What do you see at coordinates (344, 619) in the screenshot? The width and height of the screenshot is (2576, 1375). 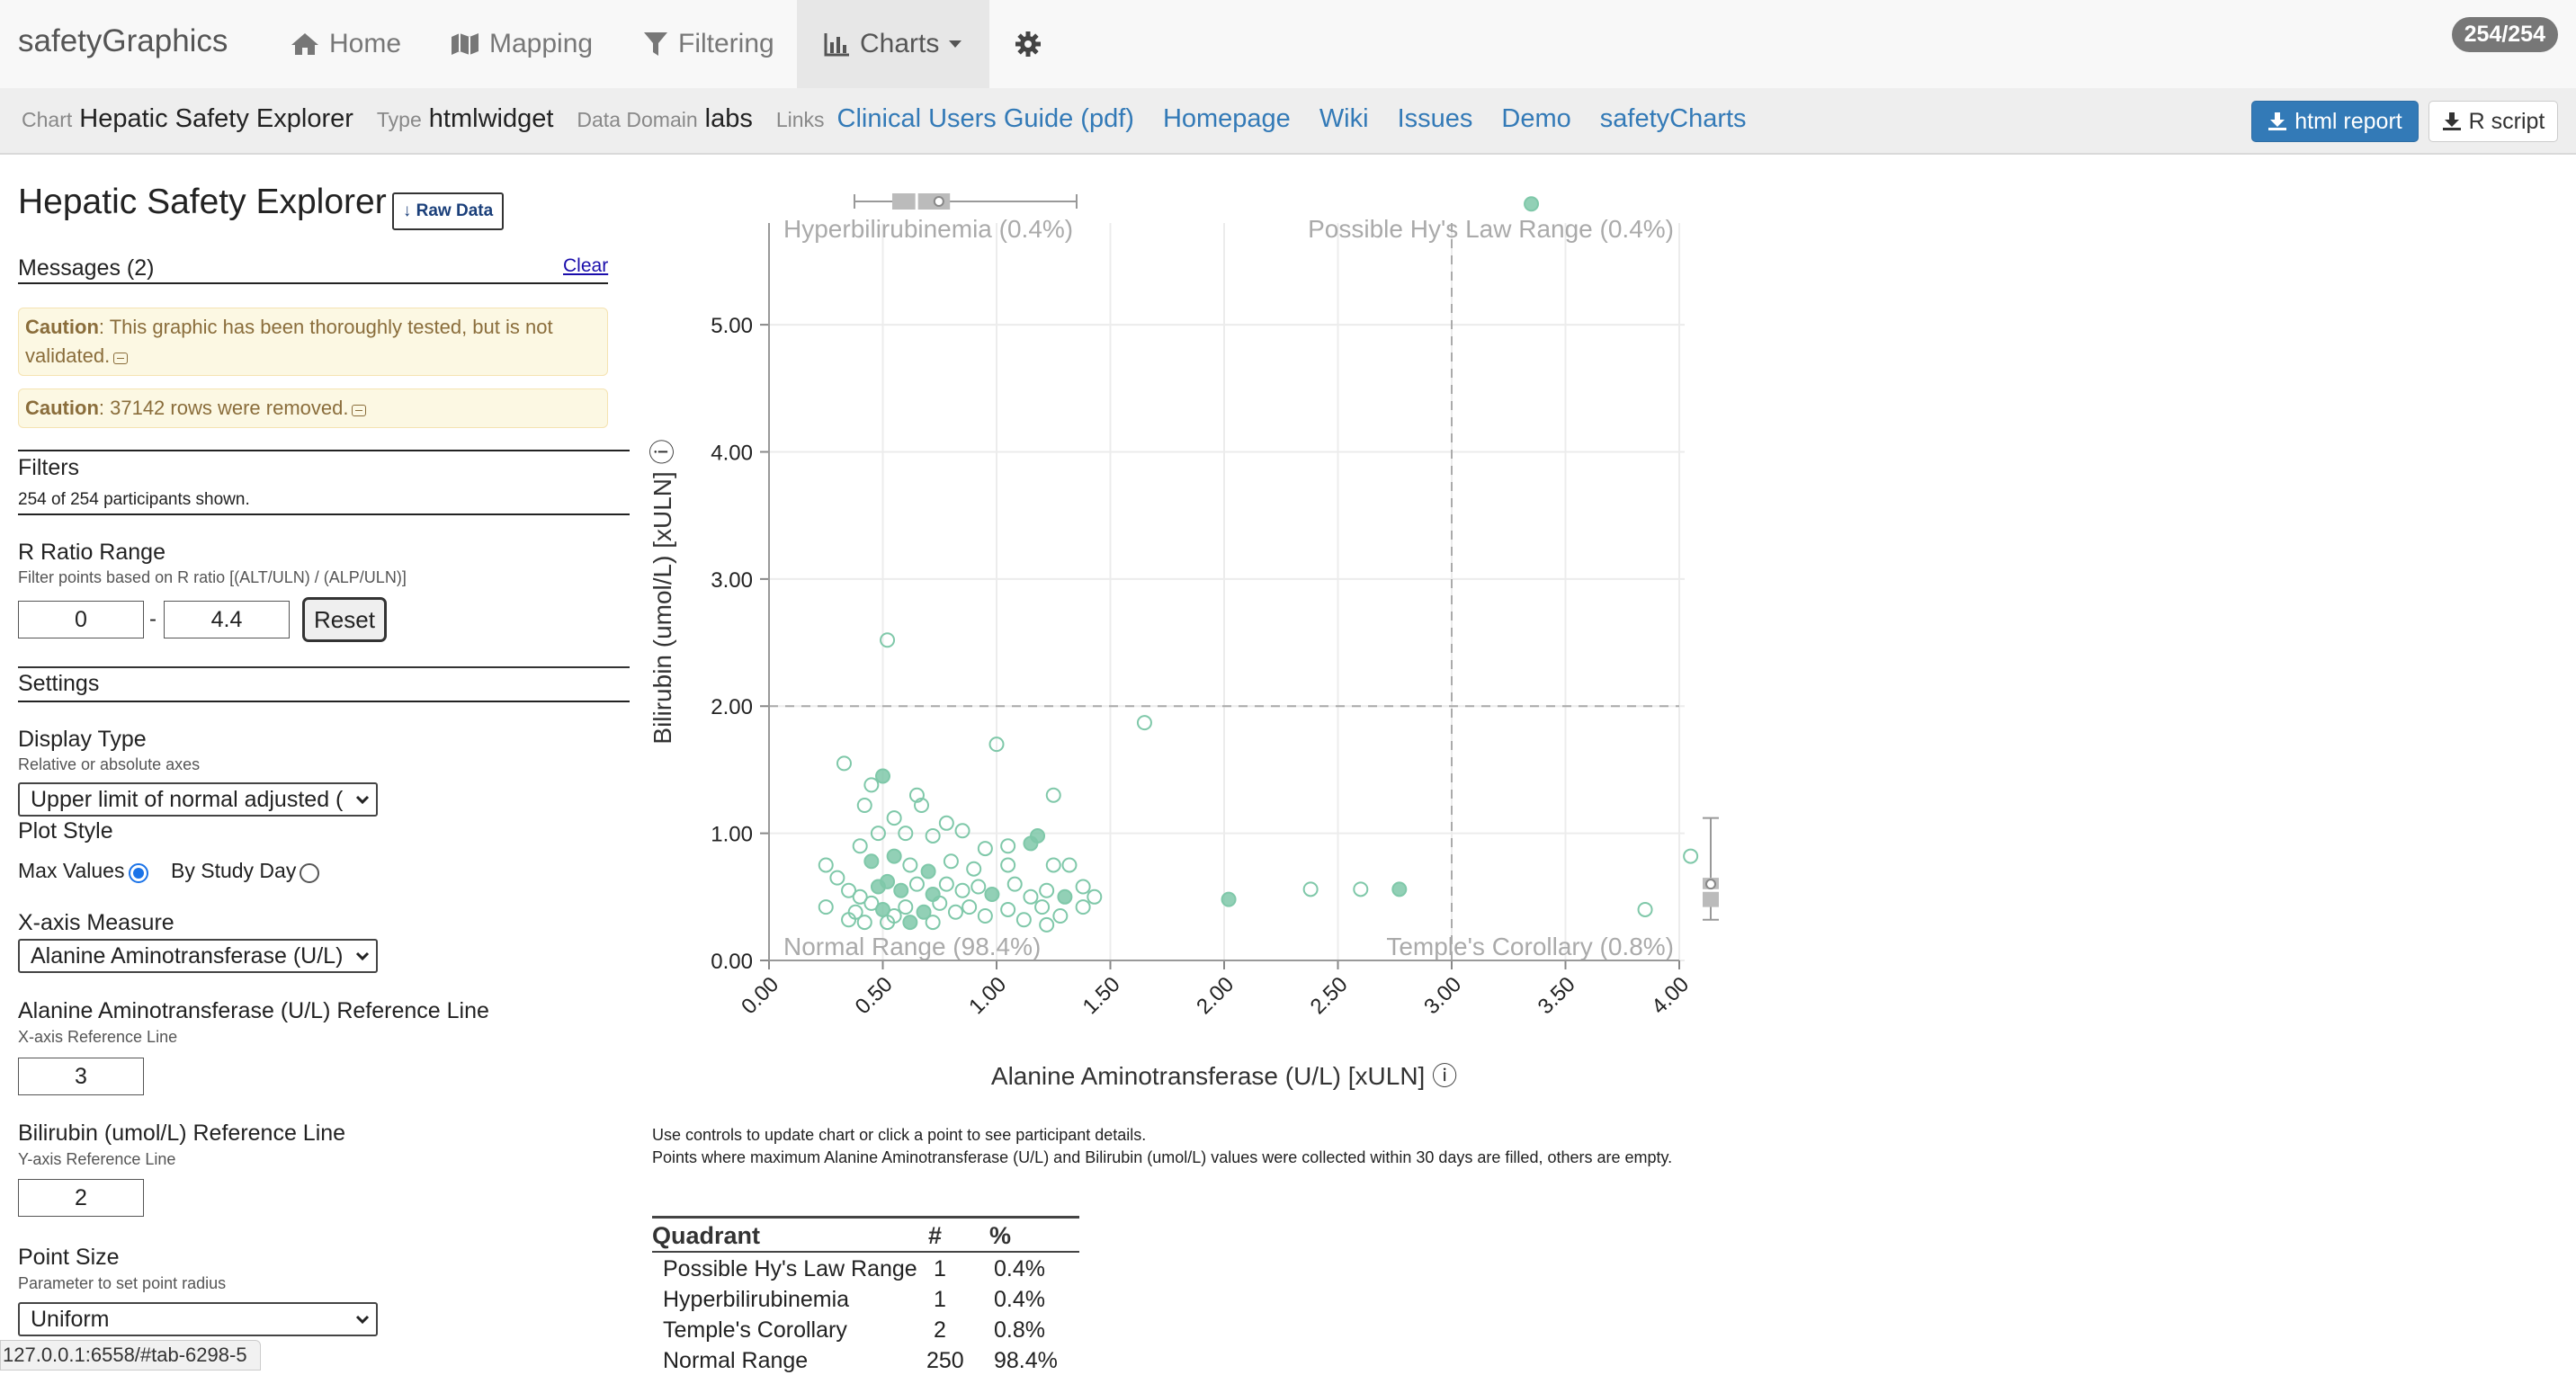 I see `reset-button: Reset` at bounding box center [344, 619].